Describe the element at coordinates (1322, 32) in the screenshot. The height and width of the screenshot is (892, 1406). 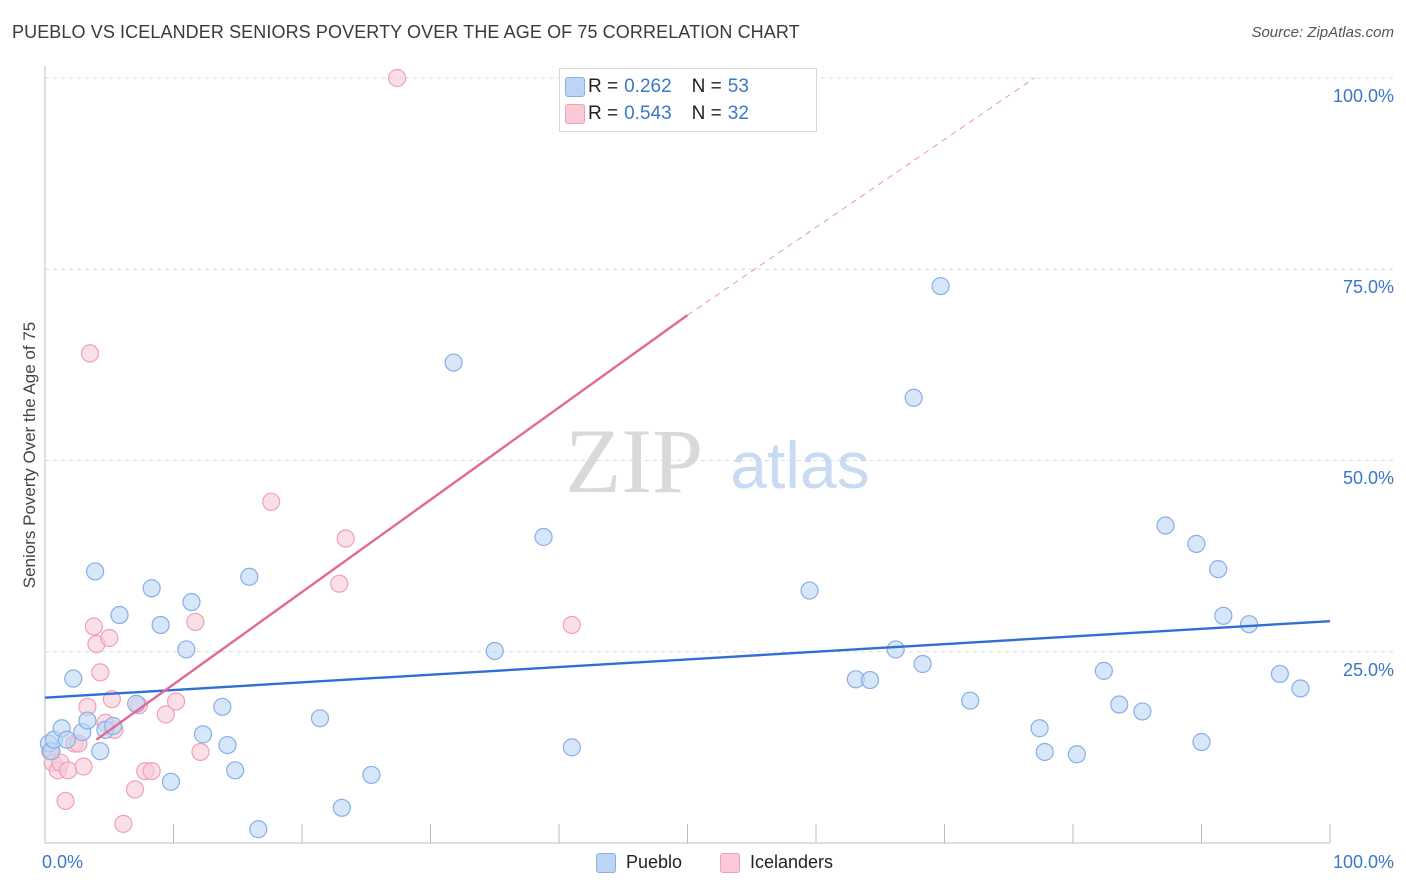
I see `source-credit: Source: ZipAtlas.com` at that location.